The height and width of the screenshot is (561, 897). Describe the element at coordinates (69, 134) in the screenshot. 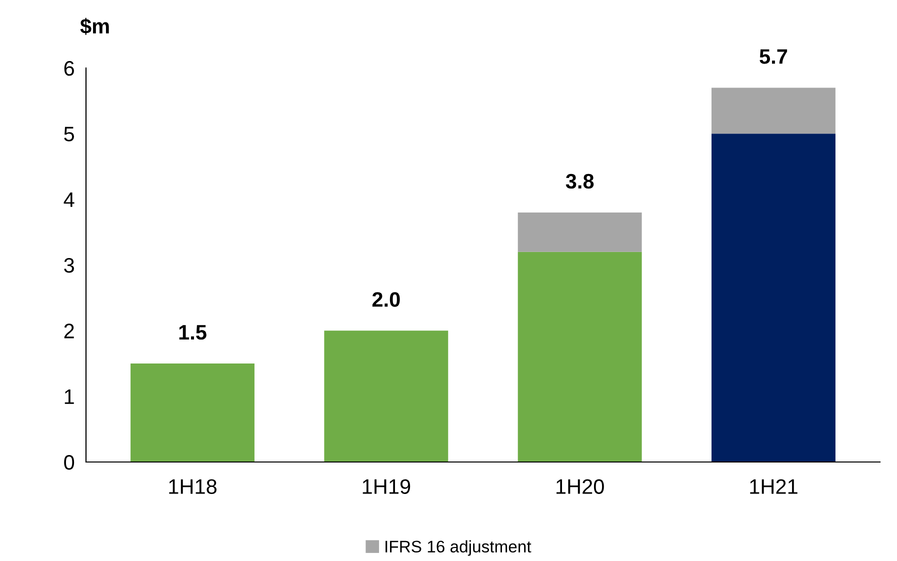

I see `y-tick-label: 5` at that location.